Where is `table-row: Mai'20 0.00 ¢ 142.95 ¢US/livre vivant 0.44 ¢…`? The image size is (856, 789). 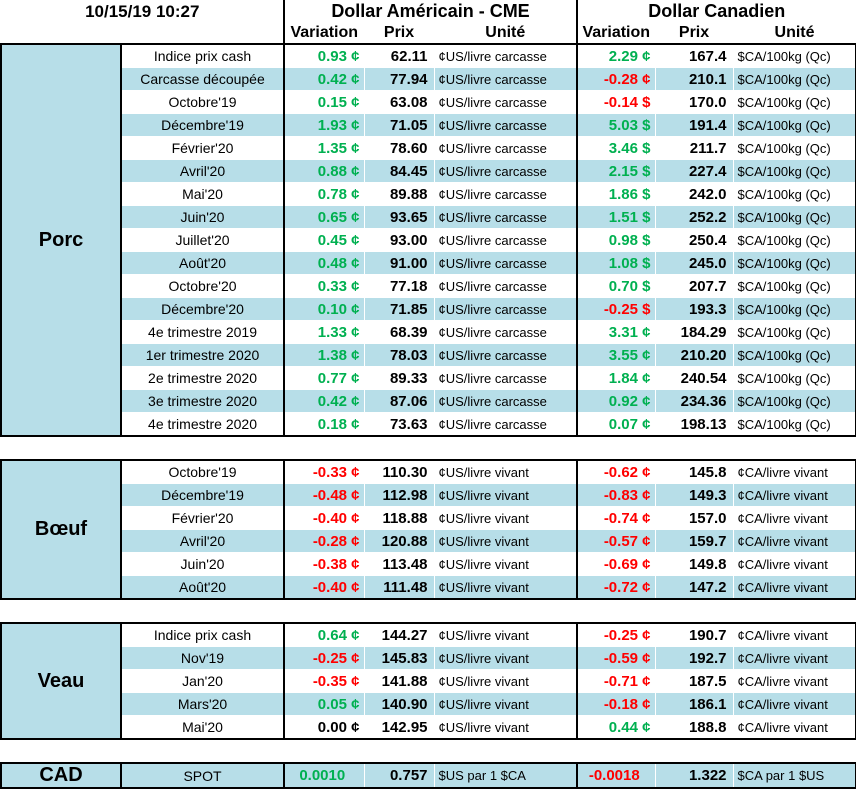
table-row: Mai'20 0.00 ¢ 142.95 ¢US/livre vivant 0.44 ¢… is located at coordinates (428, 727).